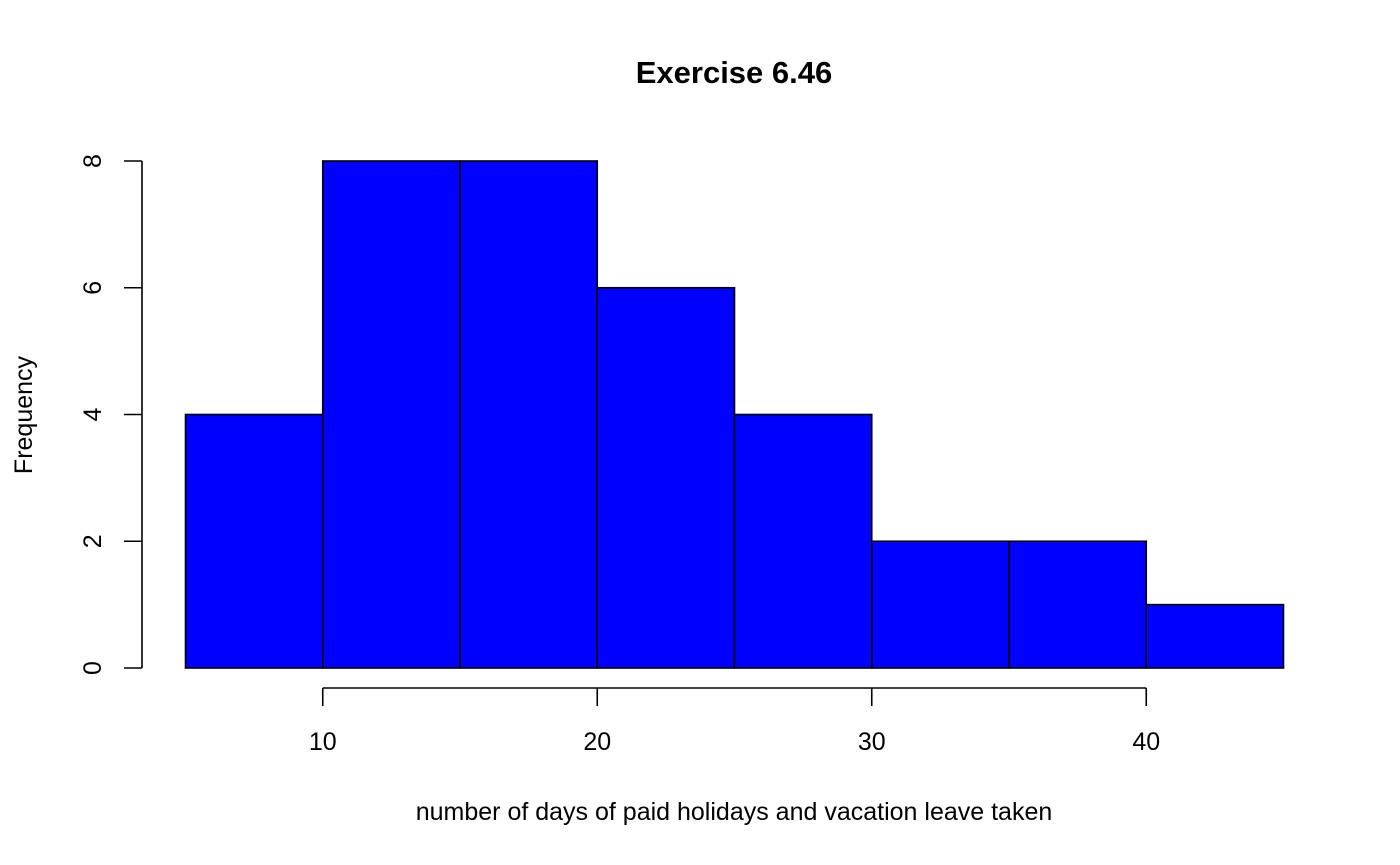 The width and height of the screenshot is (1400, 865). What do you see at coordinates (93, 414) in the screenshot?
I see `y-tick-label: 4` at bounding box center [93, 414].